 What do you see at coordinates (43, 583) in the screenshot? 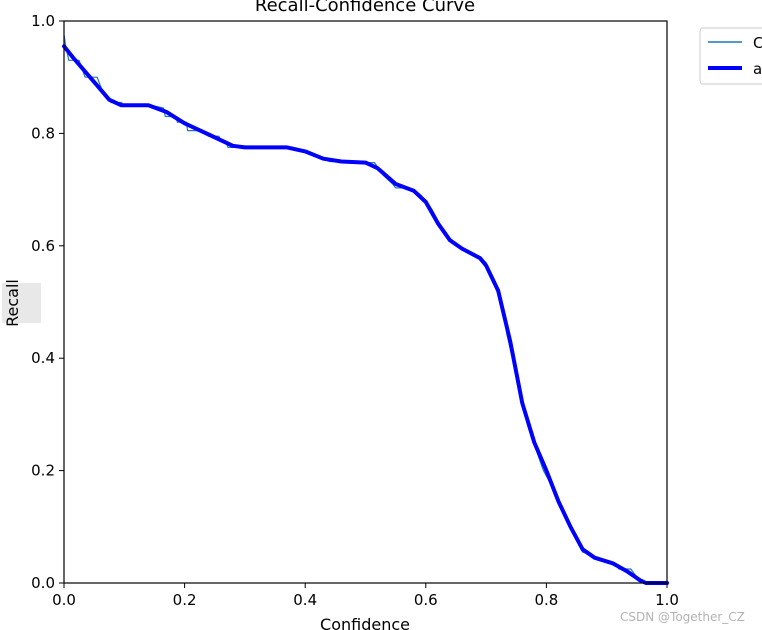
I see `y-tick-label: 0.0` at bounding box center [43, 583].